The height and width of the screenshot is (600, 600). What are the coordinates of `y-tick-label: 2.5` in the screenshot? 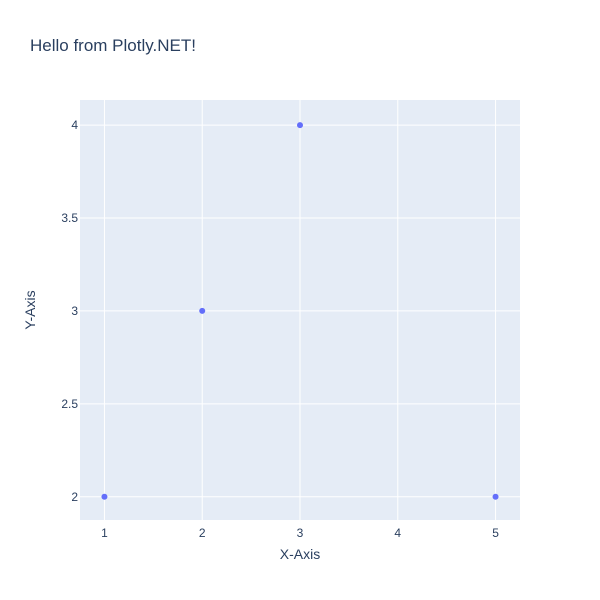 It's located at (69, 404).